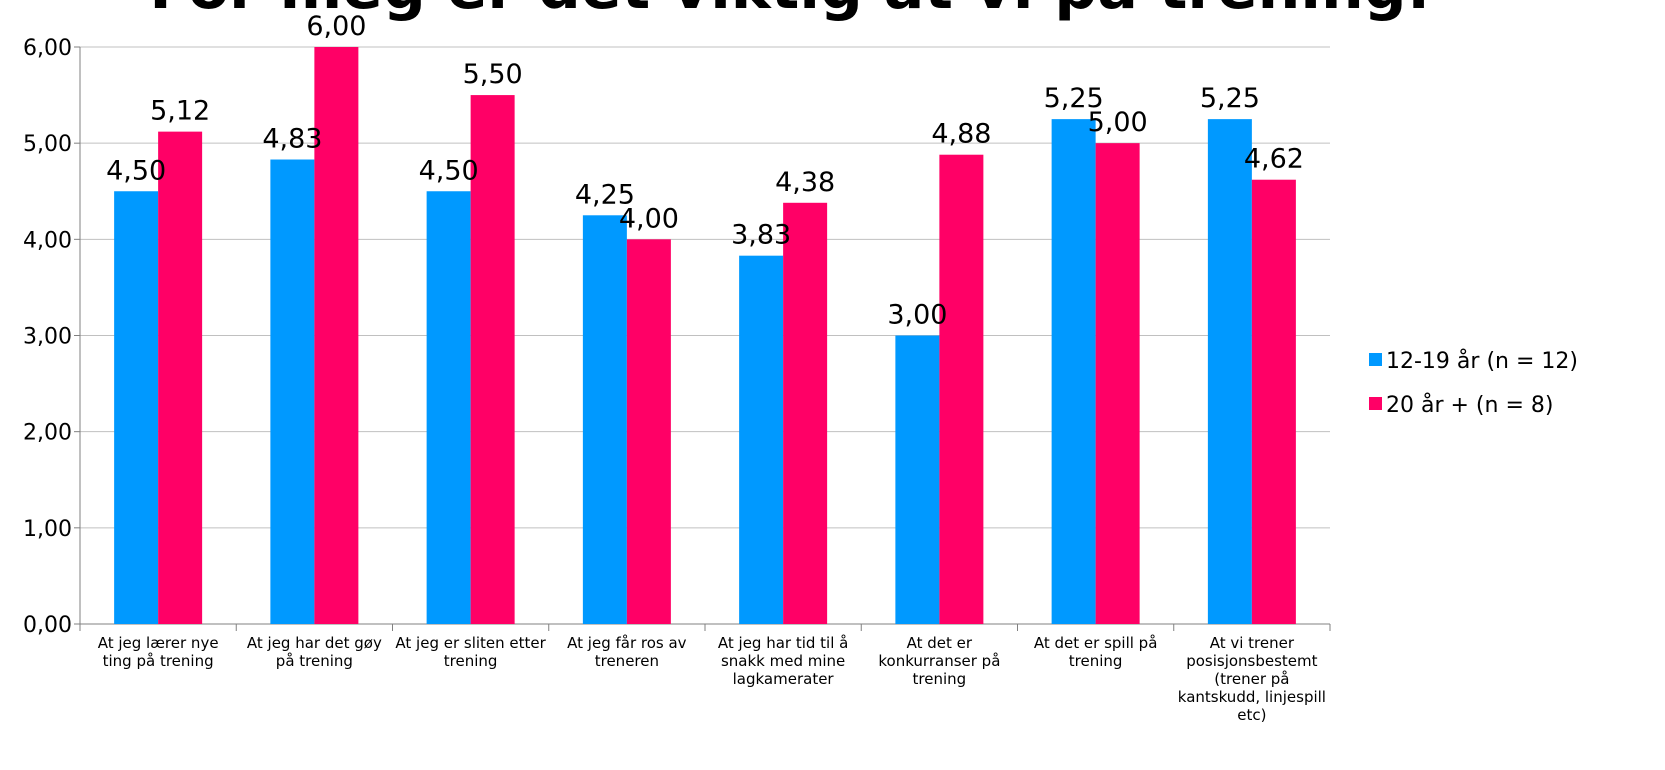 The width and height of the screenshot is (1665, 770). What do you see at coordinates (1118, 122) in the screenshot?
I see `data-label: 5,00` at bounding box center [1118, 122].